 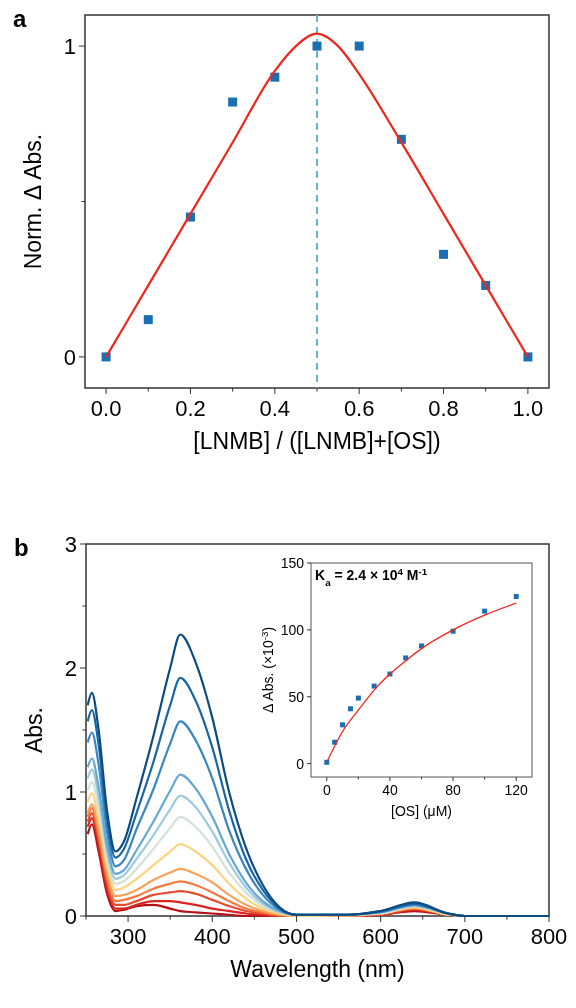 I want to click on x-tick-label: 0.6, so click(x=359, y=408).